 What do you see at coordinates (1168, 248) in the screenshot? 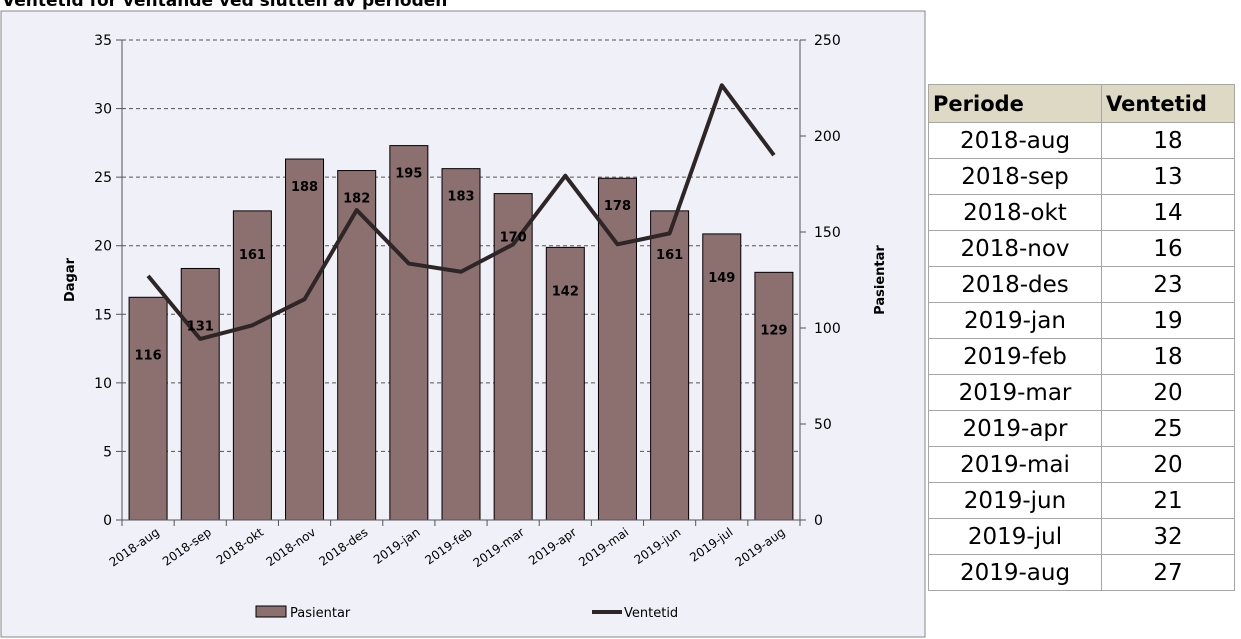
I see `cell-ventetid: 16` at bounding box center [1168, 248].